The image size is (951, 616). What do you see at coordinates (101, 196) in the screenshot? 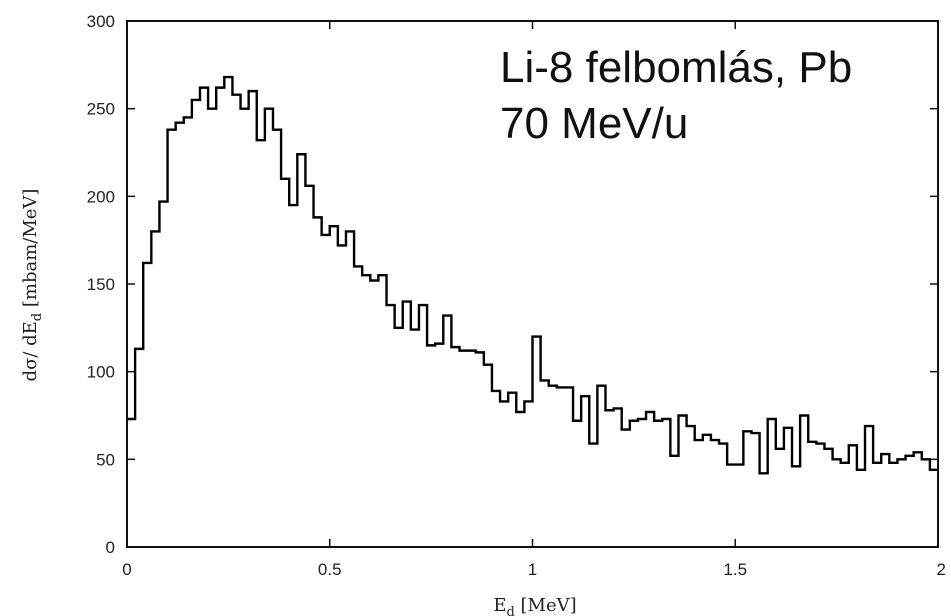
I see `y-tick-label: 200` at bounding box center [101, 196].